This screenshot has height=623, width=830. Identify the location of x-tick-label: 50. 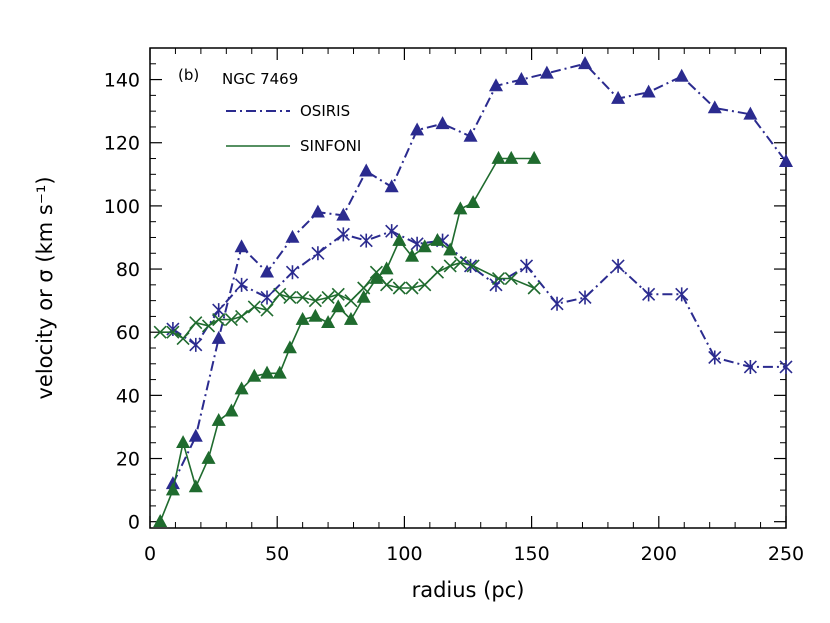
(277, 554).